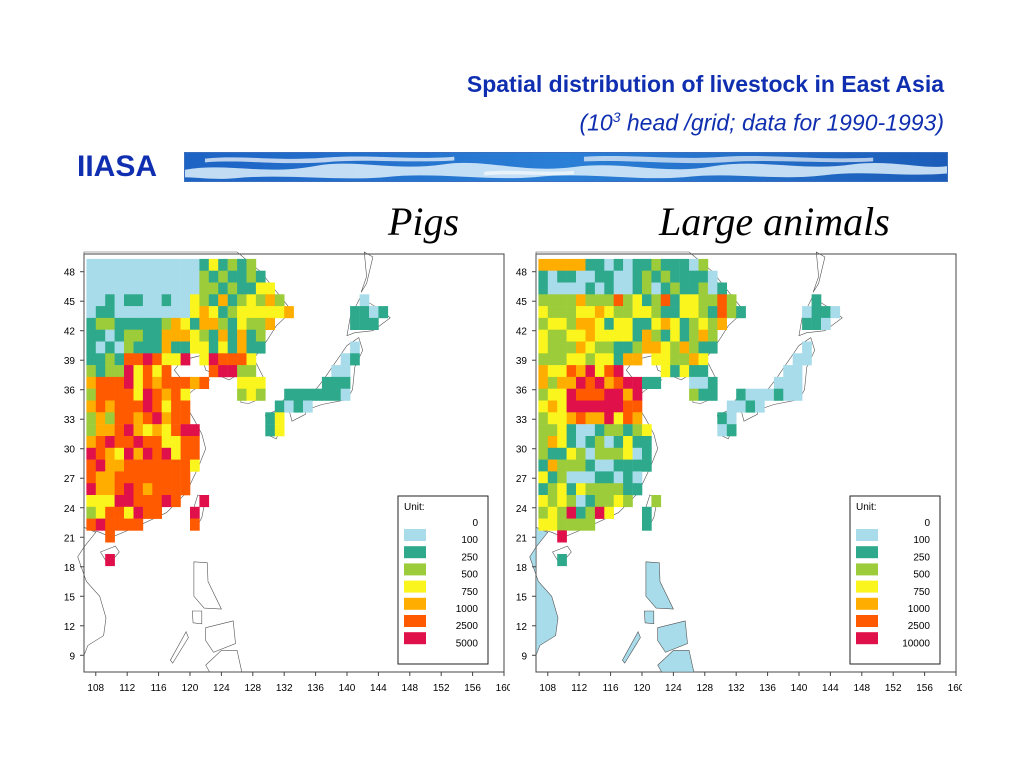 The height and width of the screenshot is (768, 1024). I want to click on legend-label: 10000, so click(916, 643).